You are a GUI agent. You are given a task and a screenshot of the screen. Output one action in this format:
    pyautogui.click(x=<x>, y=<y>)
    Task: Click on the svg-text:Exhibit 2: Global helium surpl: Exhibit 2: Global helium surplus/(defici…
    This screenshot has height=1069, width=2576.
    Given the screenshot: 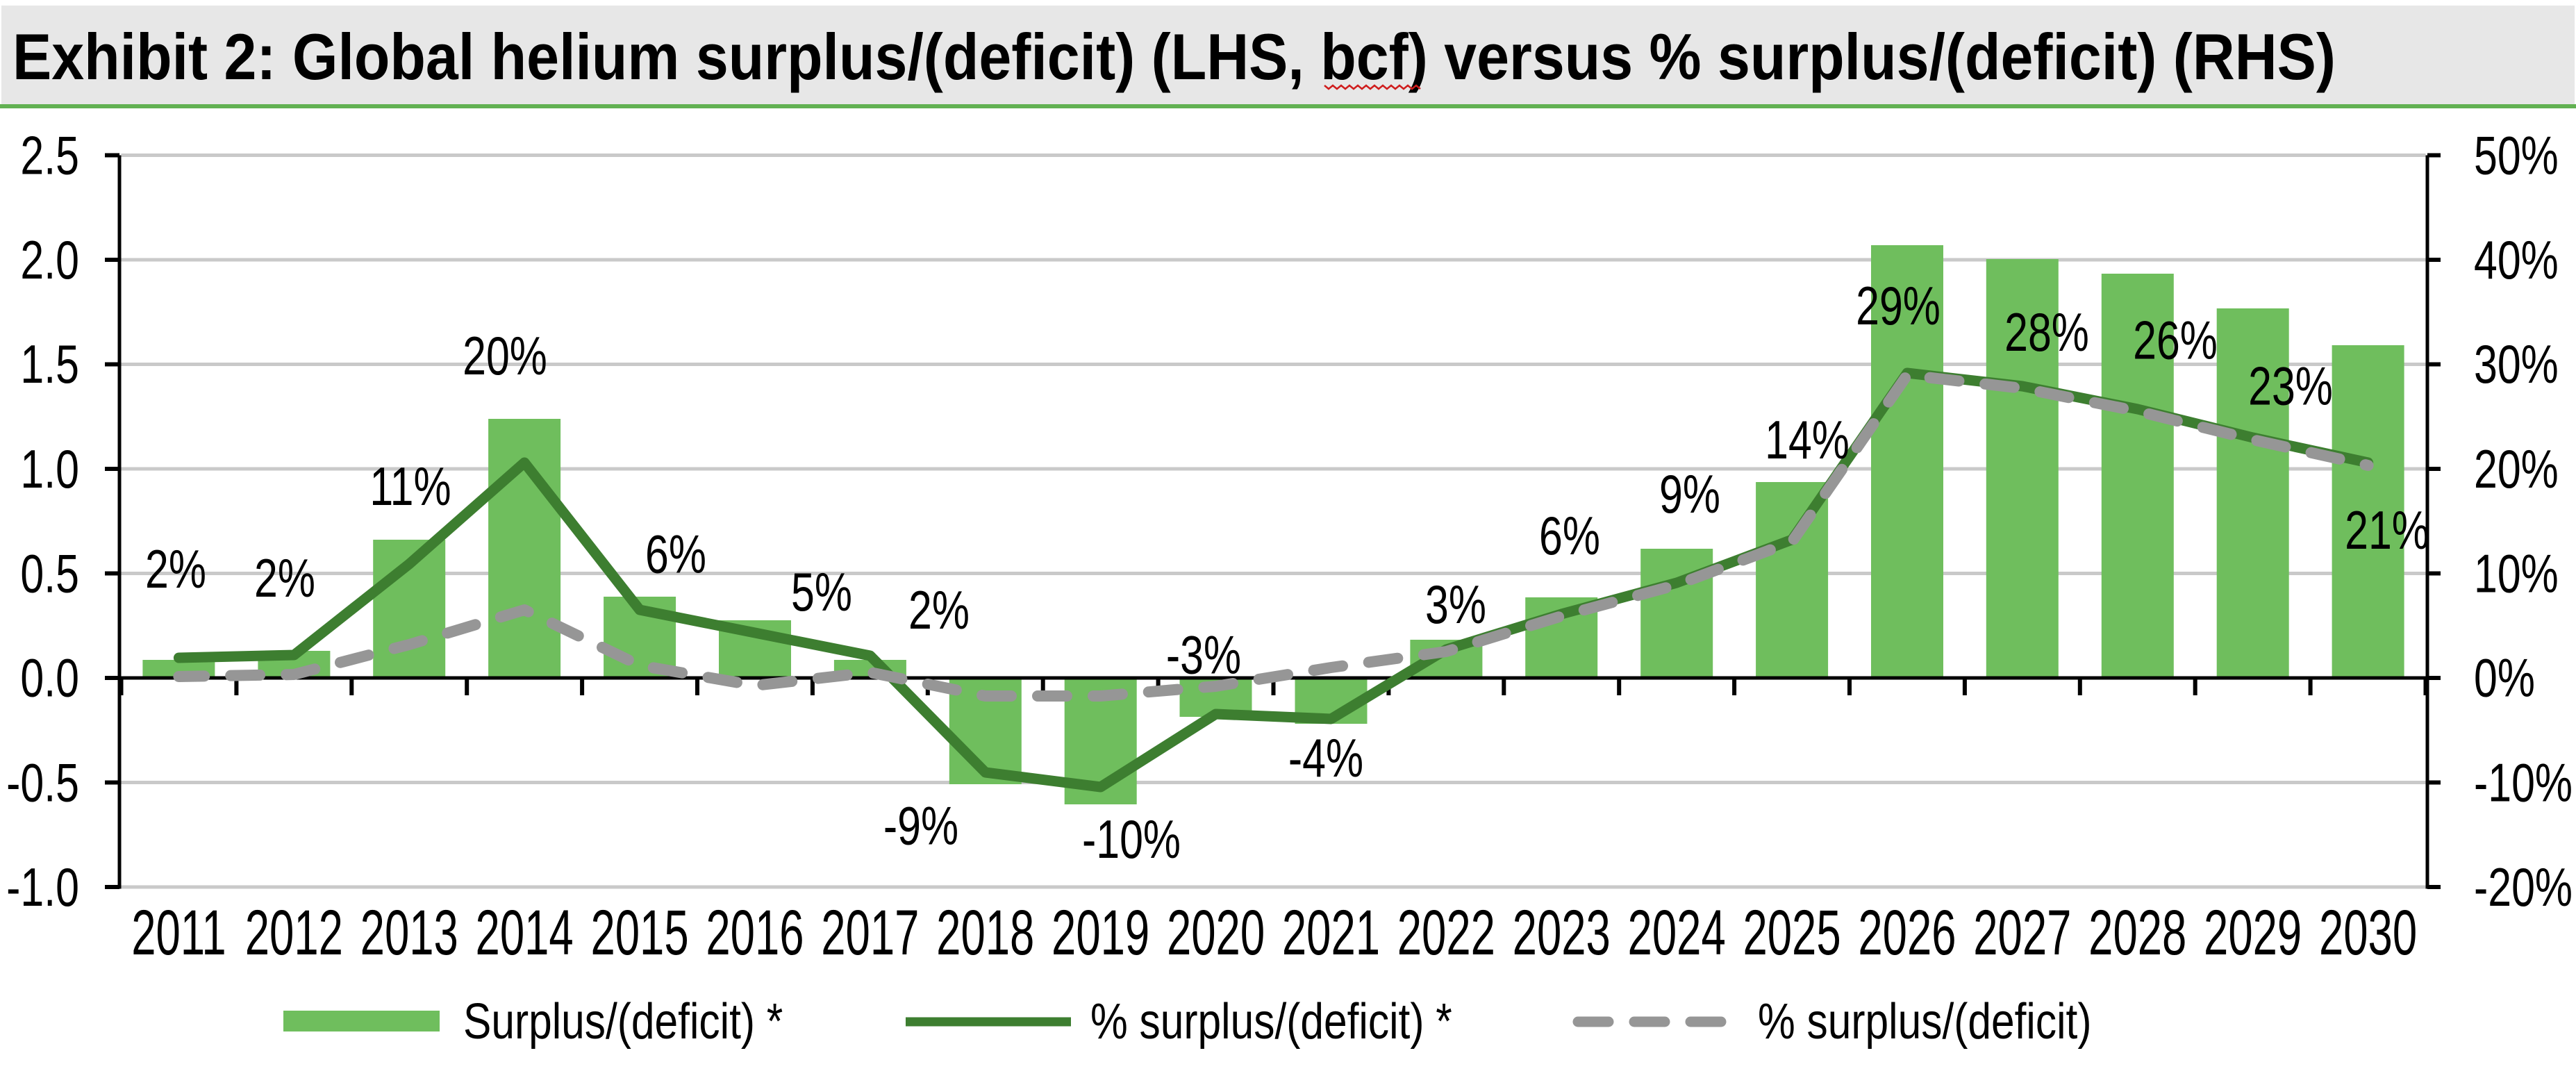 What is the action you would take?
    pyautogui.click(x=1174, y=56)
    